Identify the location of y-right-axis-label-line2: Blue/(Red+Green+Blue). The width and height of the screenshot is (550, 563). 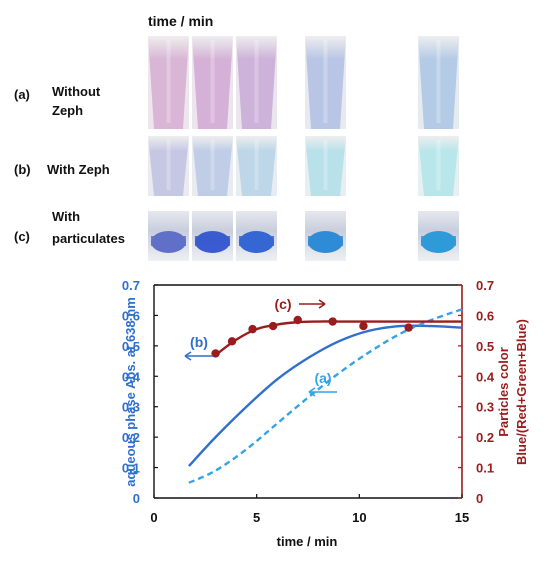
(521, 392).